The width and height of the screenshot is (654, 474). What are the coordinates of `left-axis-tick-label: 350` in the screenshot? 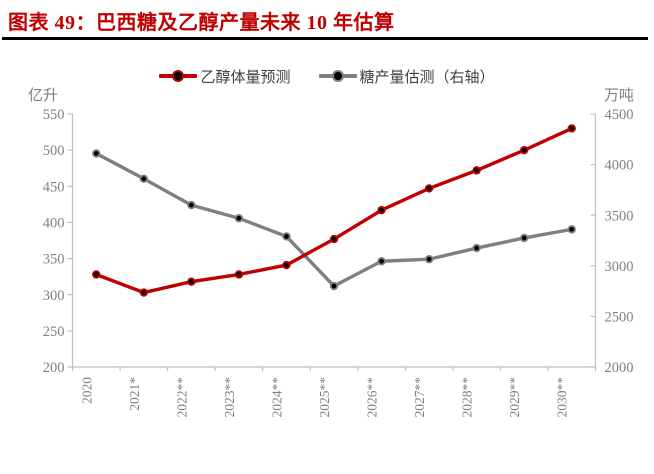 It's located at (54, 260).